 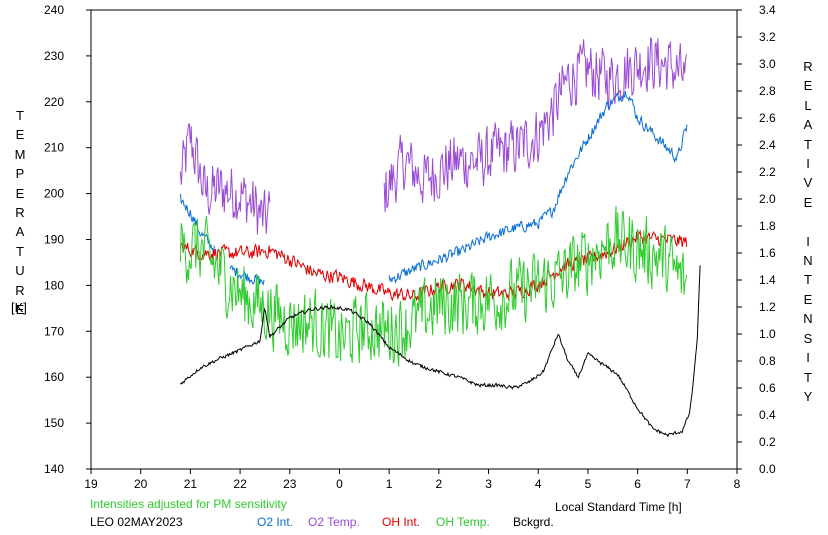 I want to click on axis-label-letter: L, so click(x=808, y=105).